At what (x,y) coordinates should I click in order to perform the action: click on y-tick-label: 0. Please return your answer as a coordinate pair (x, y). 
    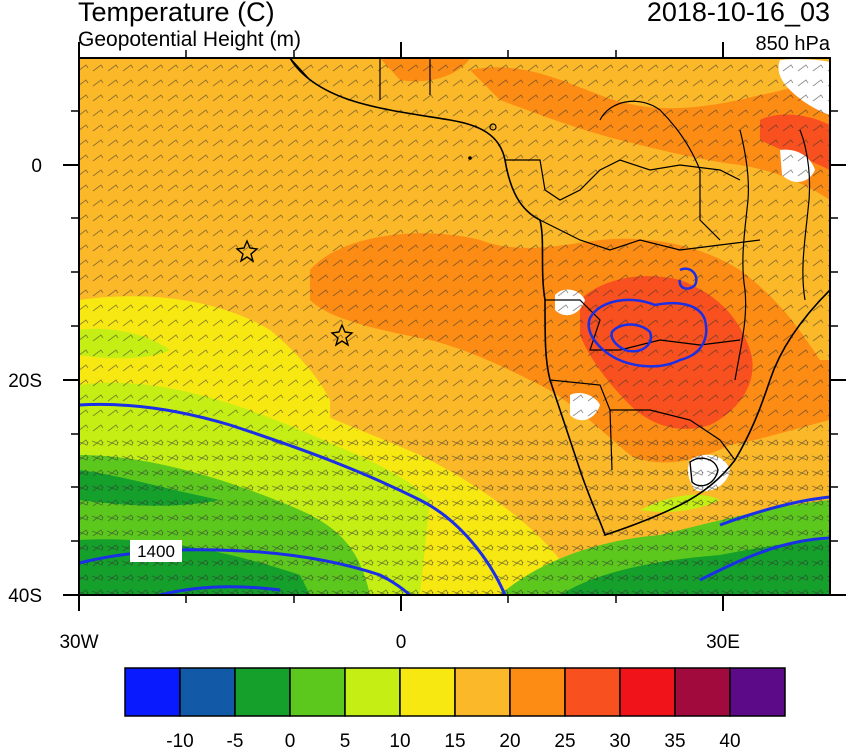
    Looking at the image, I should click on (36, 166).